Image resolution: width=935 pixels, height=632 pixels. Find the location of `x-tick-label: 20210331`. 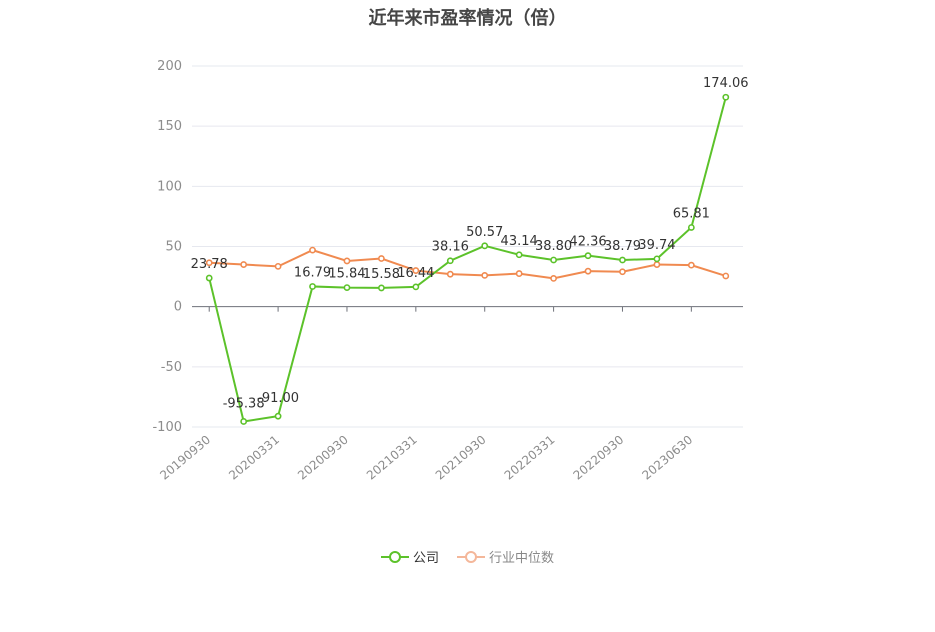

x-tick-label: 20210331 is located at coordinates (392, 458).